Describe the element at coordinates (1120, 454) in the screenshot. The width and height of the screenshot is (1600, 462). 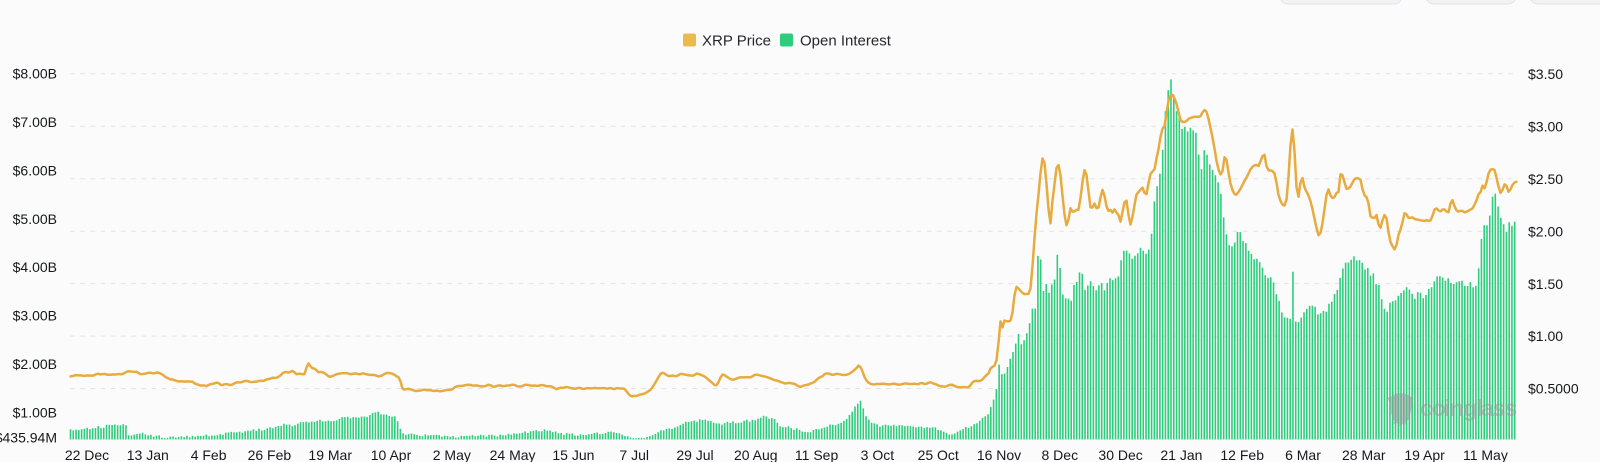
I see `svg-text: 30 Dec` at that location.